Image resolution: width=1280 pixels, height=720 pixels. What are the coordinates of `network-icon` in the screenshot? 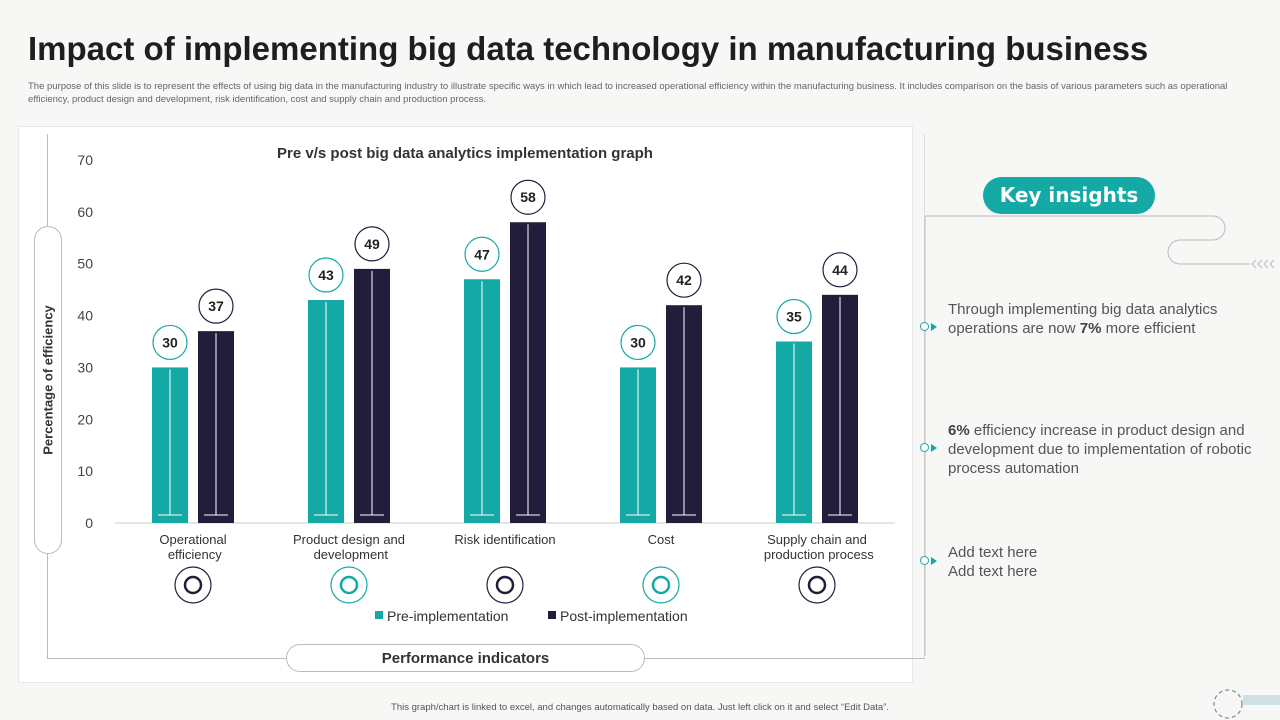 It's located at (817, 585).